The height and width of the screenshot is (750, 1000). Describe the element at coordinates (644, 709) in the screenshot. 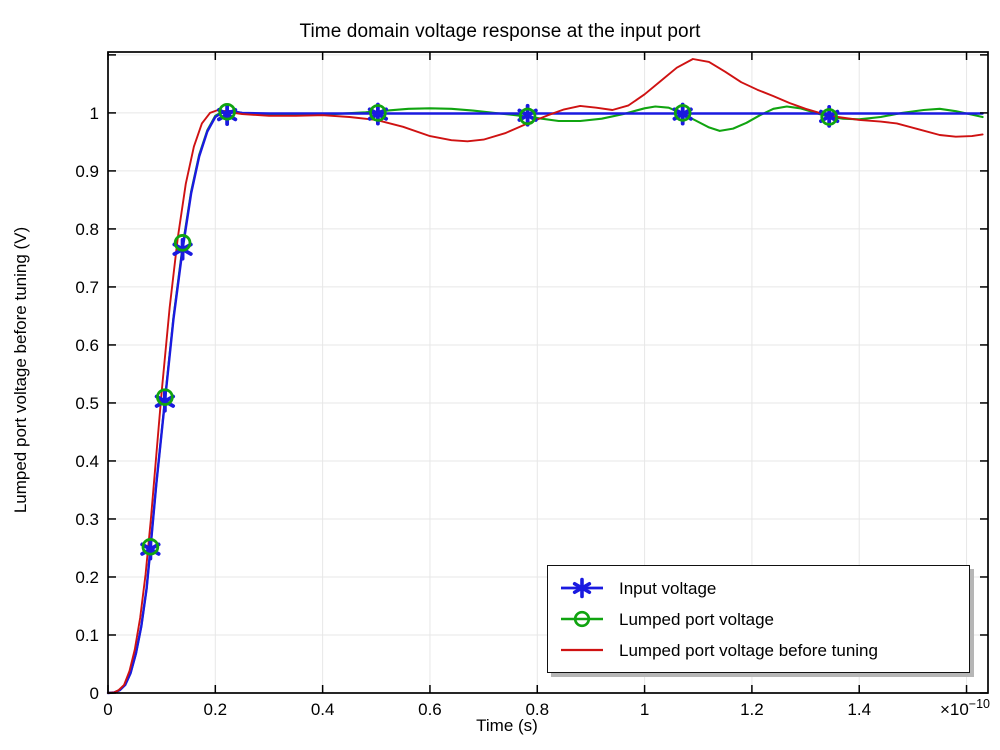

I see `x-tick-label: 1` at that location.